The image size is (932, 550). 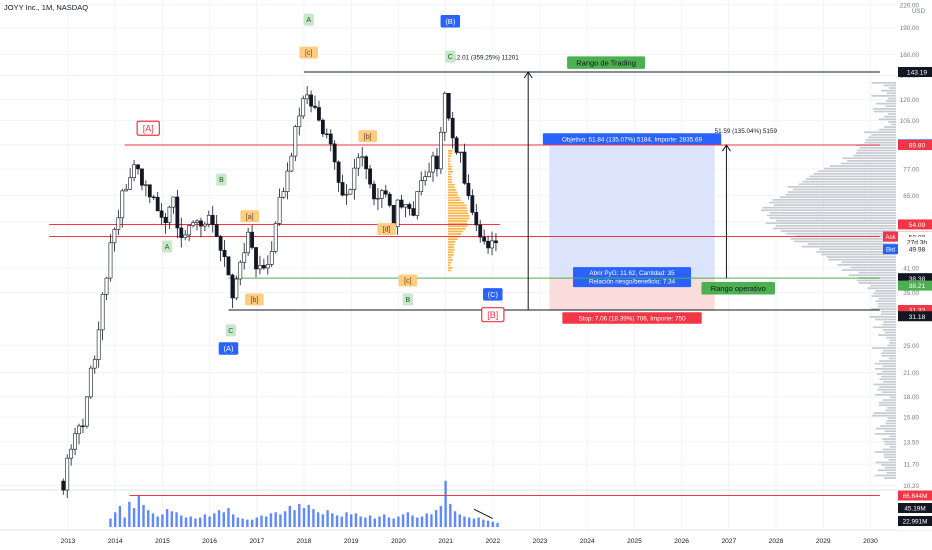 I want to click on price-label: 54.09, so click(x=915, y=224).